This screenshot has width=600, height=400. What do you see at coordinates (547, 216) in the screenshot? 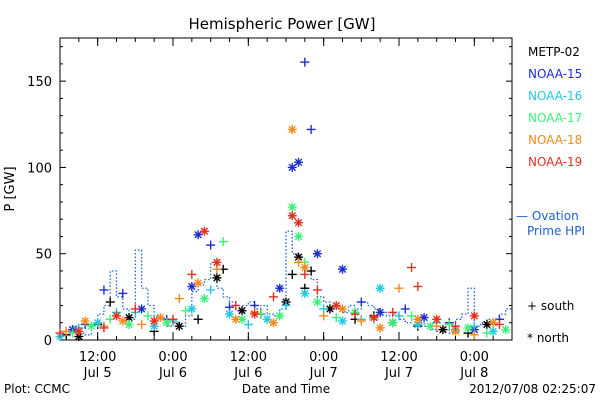
I see `ovation-label-line1: — Ovation` at bounding box center [547, 216].